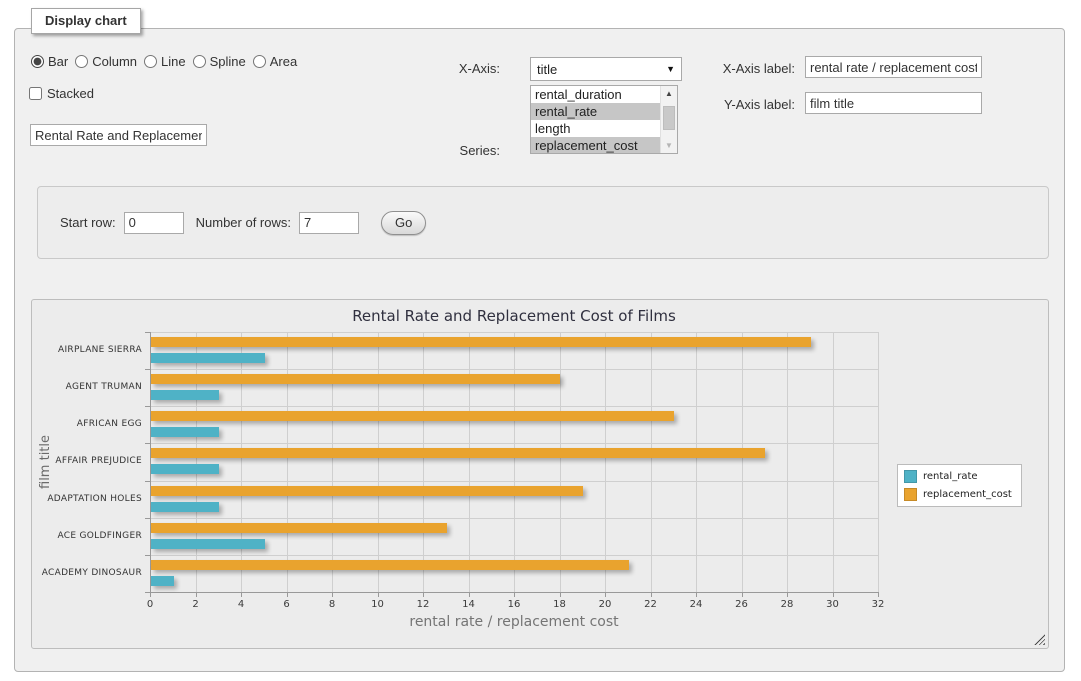 The width and height of the screenshot is (1081, 681). I want to click on num-rows-label: Number of rows:, so click(243, 222).